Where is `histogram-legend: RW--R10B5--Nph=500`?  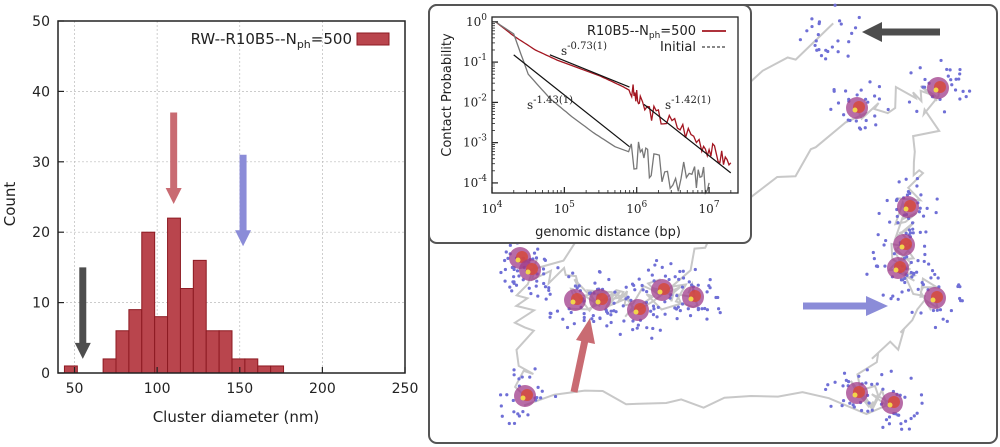 histogram-legend: RW--R10B5--Nph=500 is located at coordinates (290, 40).